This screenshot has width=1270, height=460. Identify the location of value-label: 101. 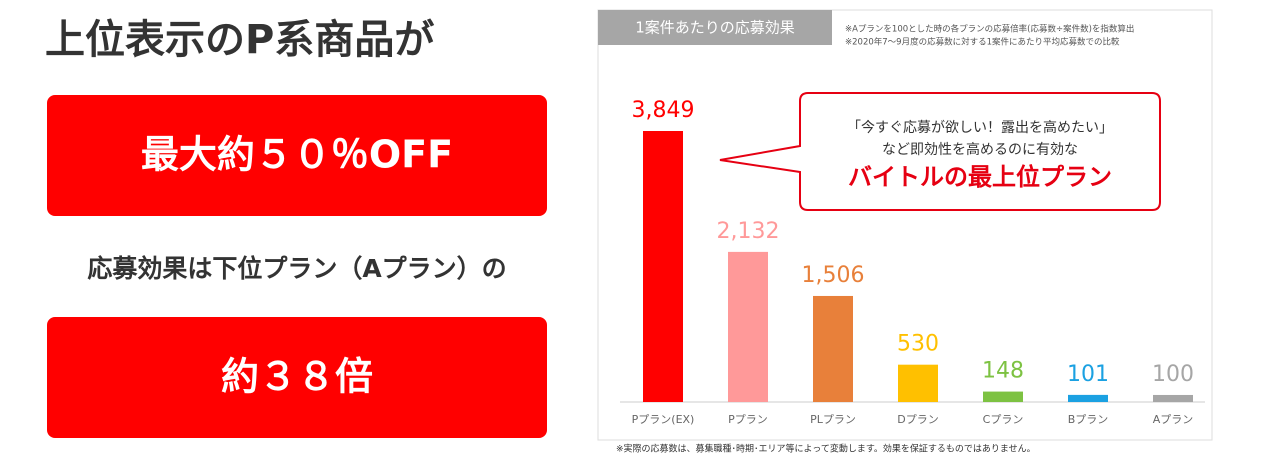
(1088, 374).